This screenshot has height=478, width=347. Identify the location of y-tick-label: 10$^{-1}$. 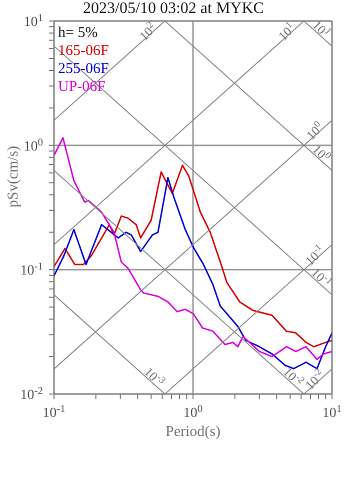
(31, 270).